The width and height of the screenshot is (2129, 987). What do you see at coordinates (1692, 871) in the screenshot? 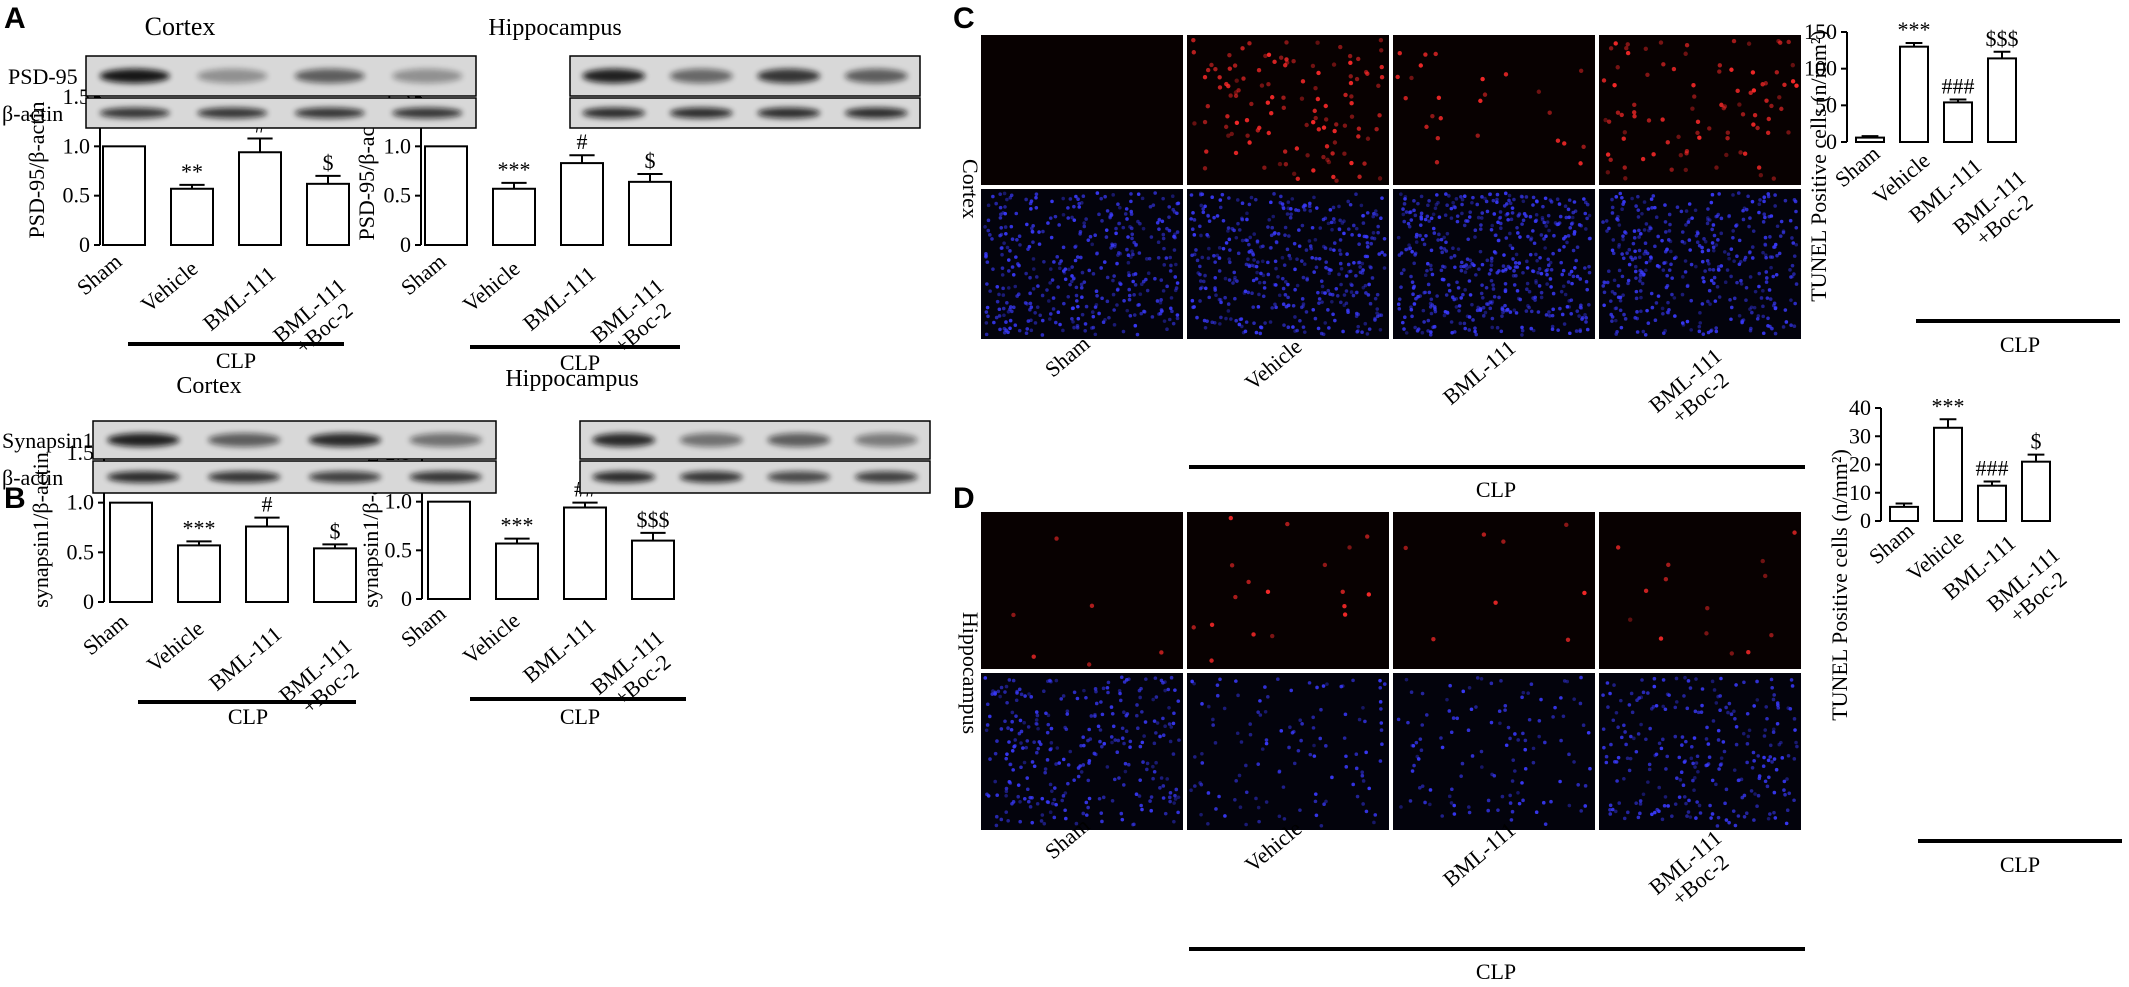
I see `micrograph-column-label: BML-111+Boc-2` at bounding box center [1692, 871].